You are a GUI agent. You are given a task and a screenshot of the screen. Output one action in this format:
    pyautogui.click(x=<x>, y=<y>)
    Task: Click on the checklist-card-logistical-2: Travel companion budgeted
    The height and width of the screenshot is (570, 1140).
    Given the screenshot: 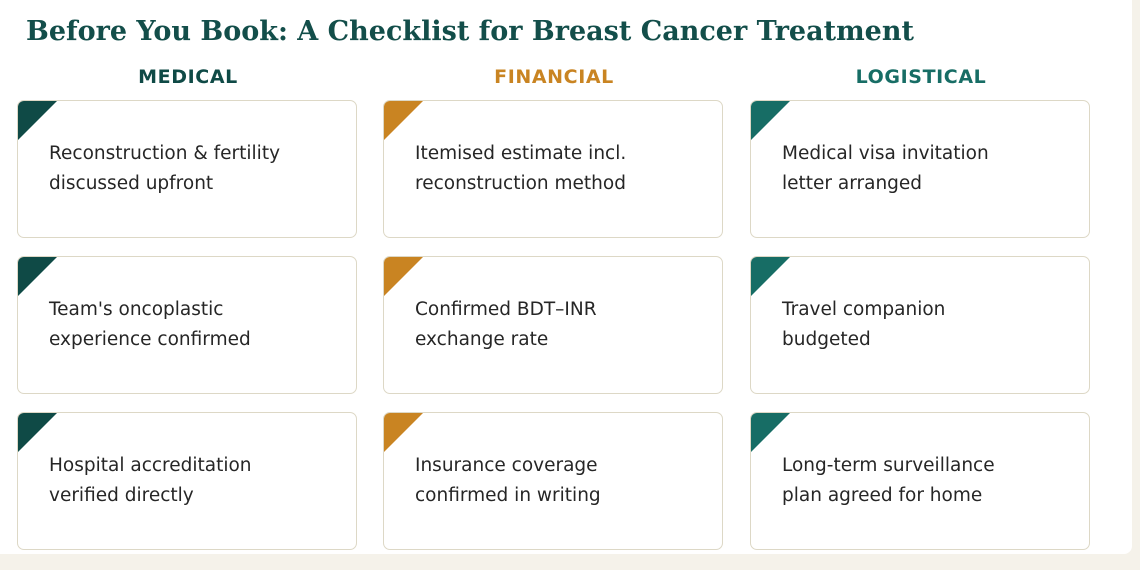 What is the action you would take?
    pyautogui.click(x=920, y=325)
    